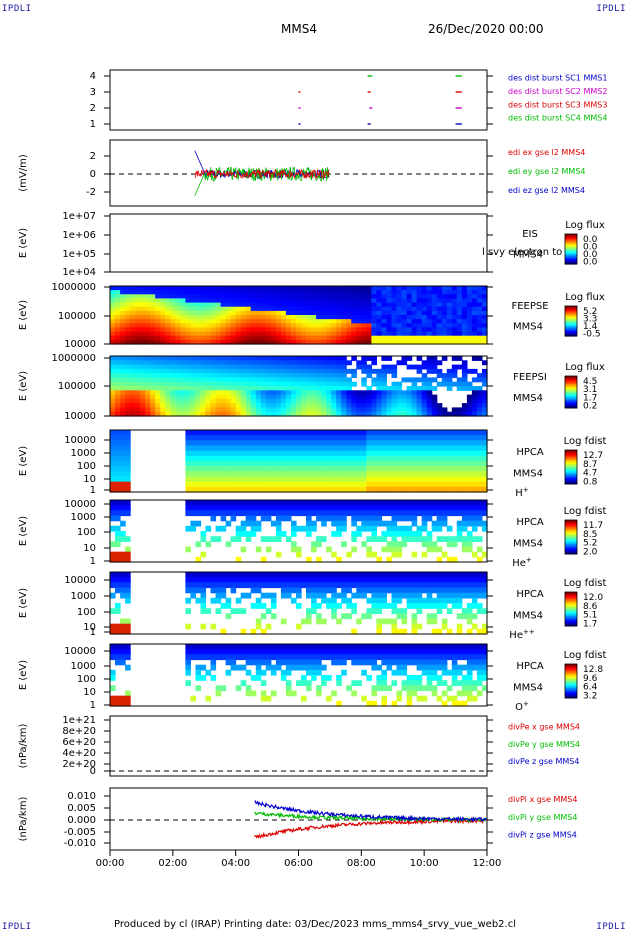 Image resolution: width=630 pixels, height=934 pixels. I want to click on panel-feepse-colorbar-tick: 5.2, so click(590, 312).